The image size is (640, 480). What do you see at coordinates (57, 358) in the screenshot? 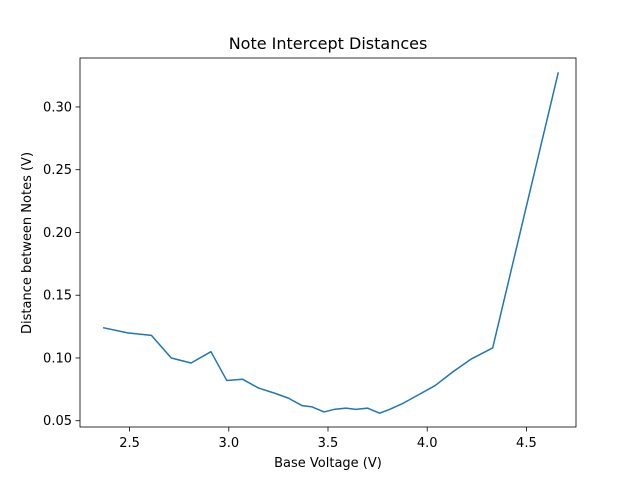
I see `y-tick-label: 0.10` at bounding box center [57, 358].